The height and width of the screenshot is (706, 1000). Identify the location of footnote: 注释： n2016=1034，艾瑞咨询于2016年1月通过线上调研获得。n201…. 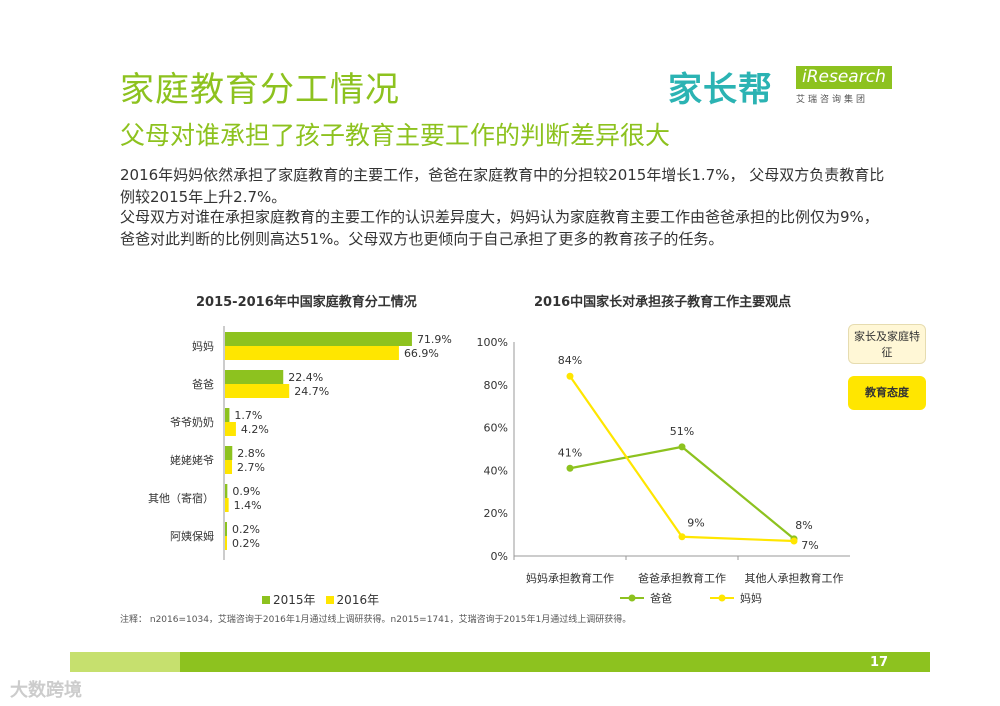
(376, 620).